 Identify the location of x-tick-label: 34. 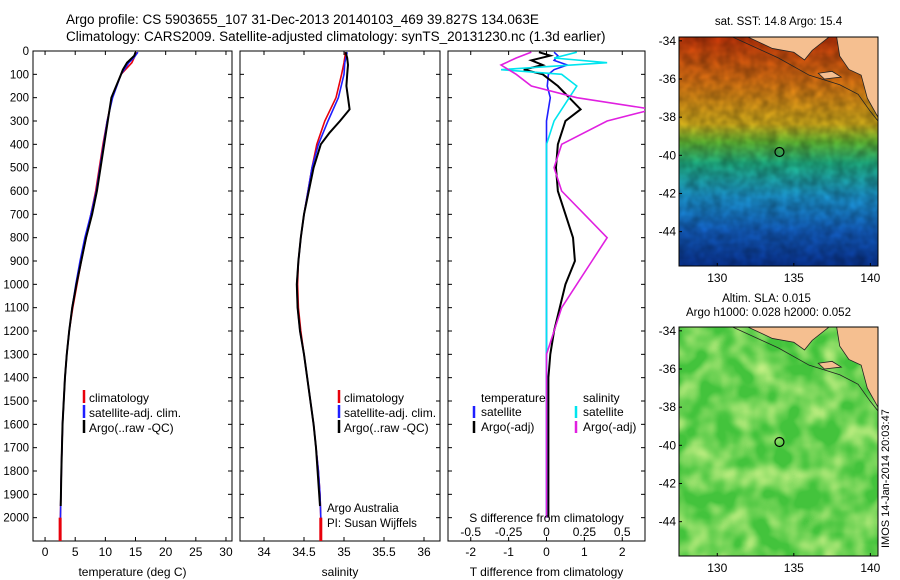
(264, 552).